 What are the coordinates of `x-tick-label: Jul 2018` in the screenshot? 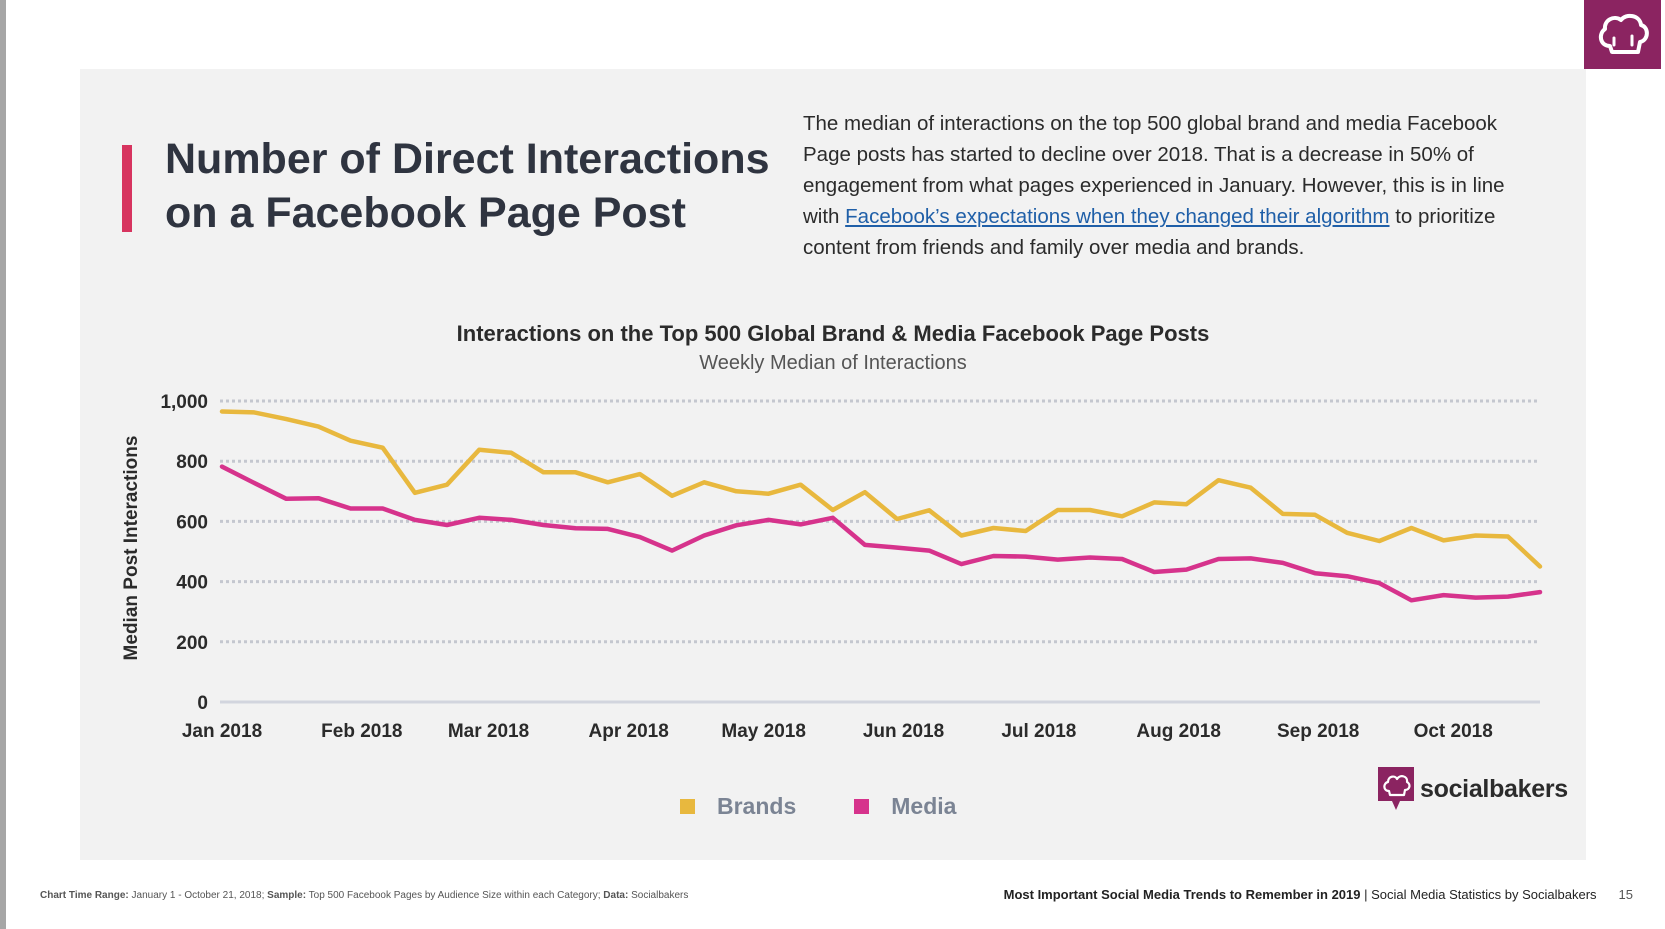 It's located at (1038, 731).